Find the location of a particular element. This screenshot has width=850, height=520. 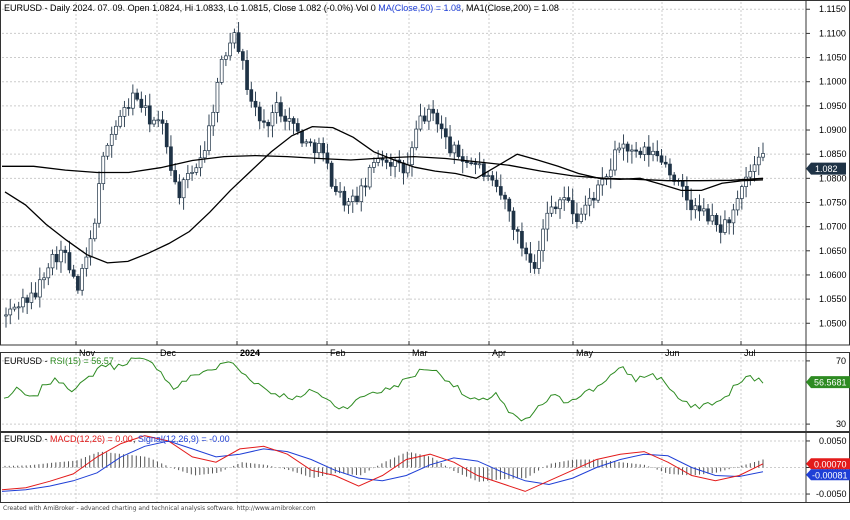

rsi-value-box is located at coordinates (828, 382).